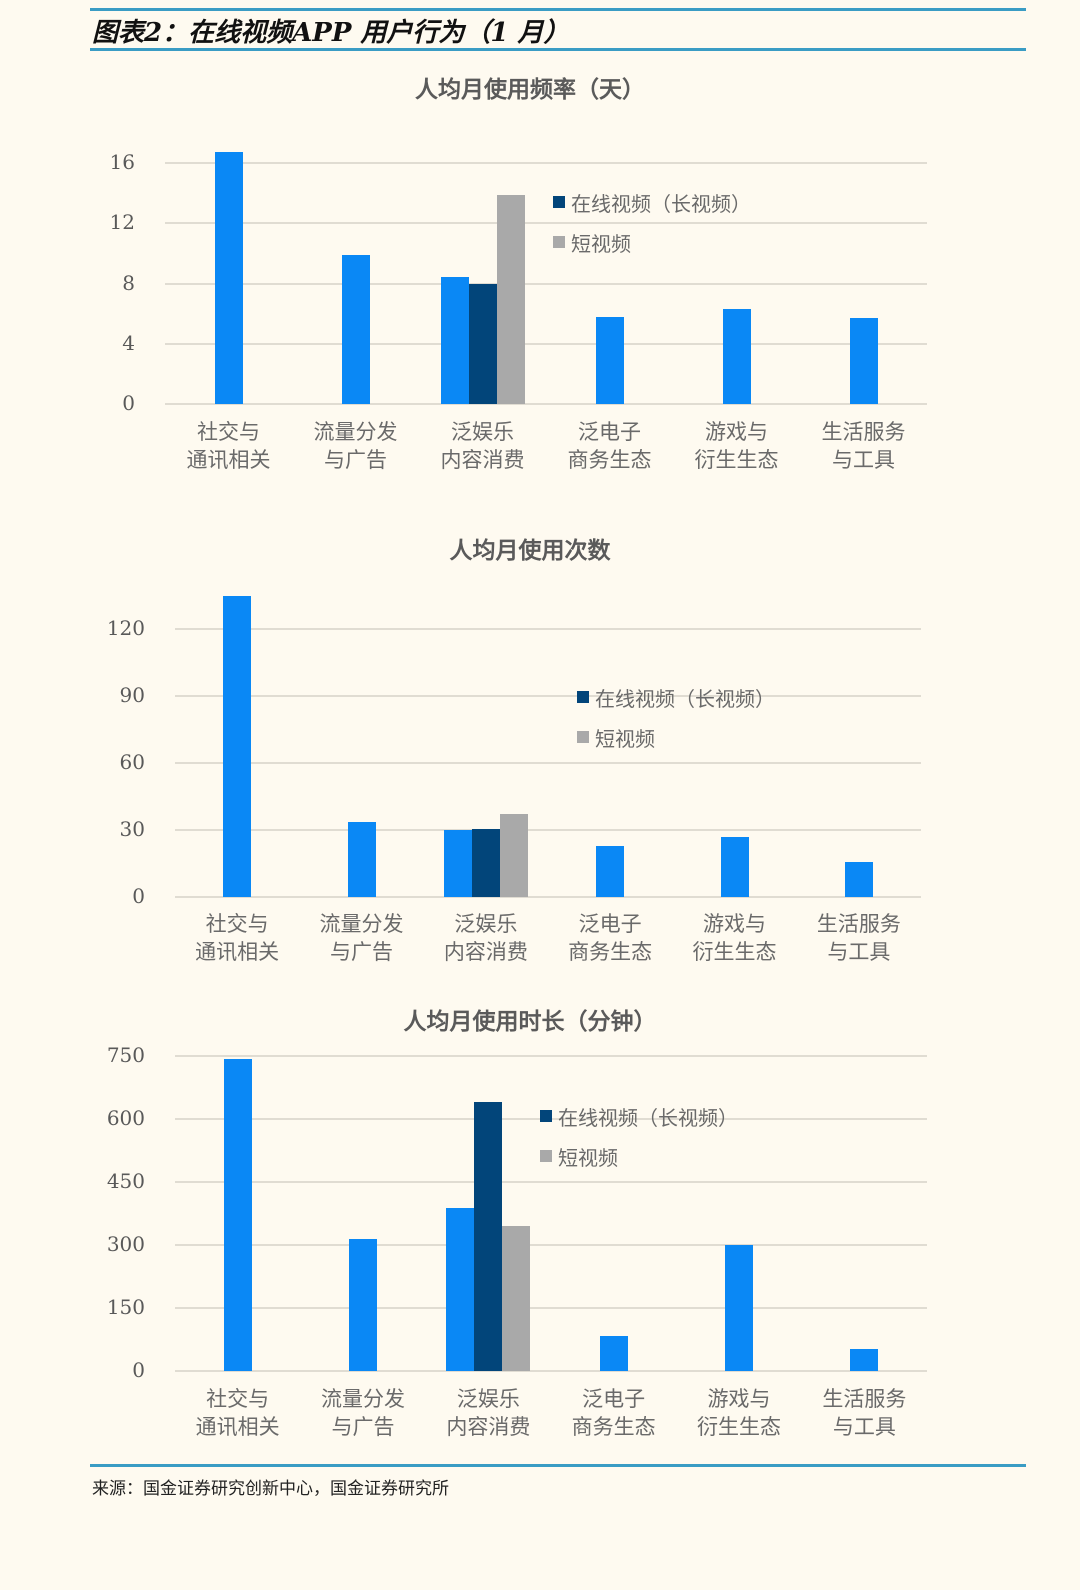 The width and height of the screenshot is (1080, 1590). What do you see at coordinates (122, 222) in the screenshot?
I see `y-tick-label: 12` at bounding box center [122, 222].